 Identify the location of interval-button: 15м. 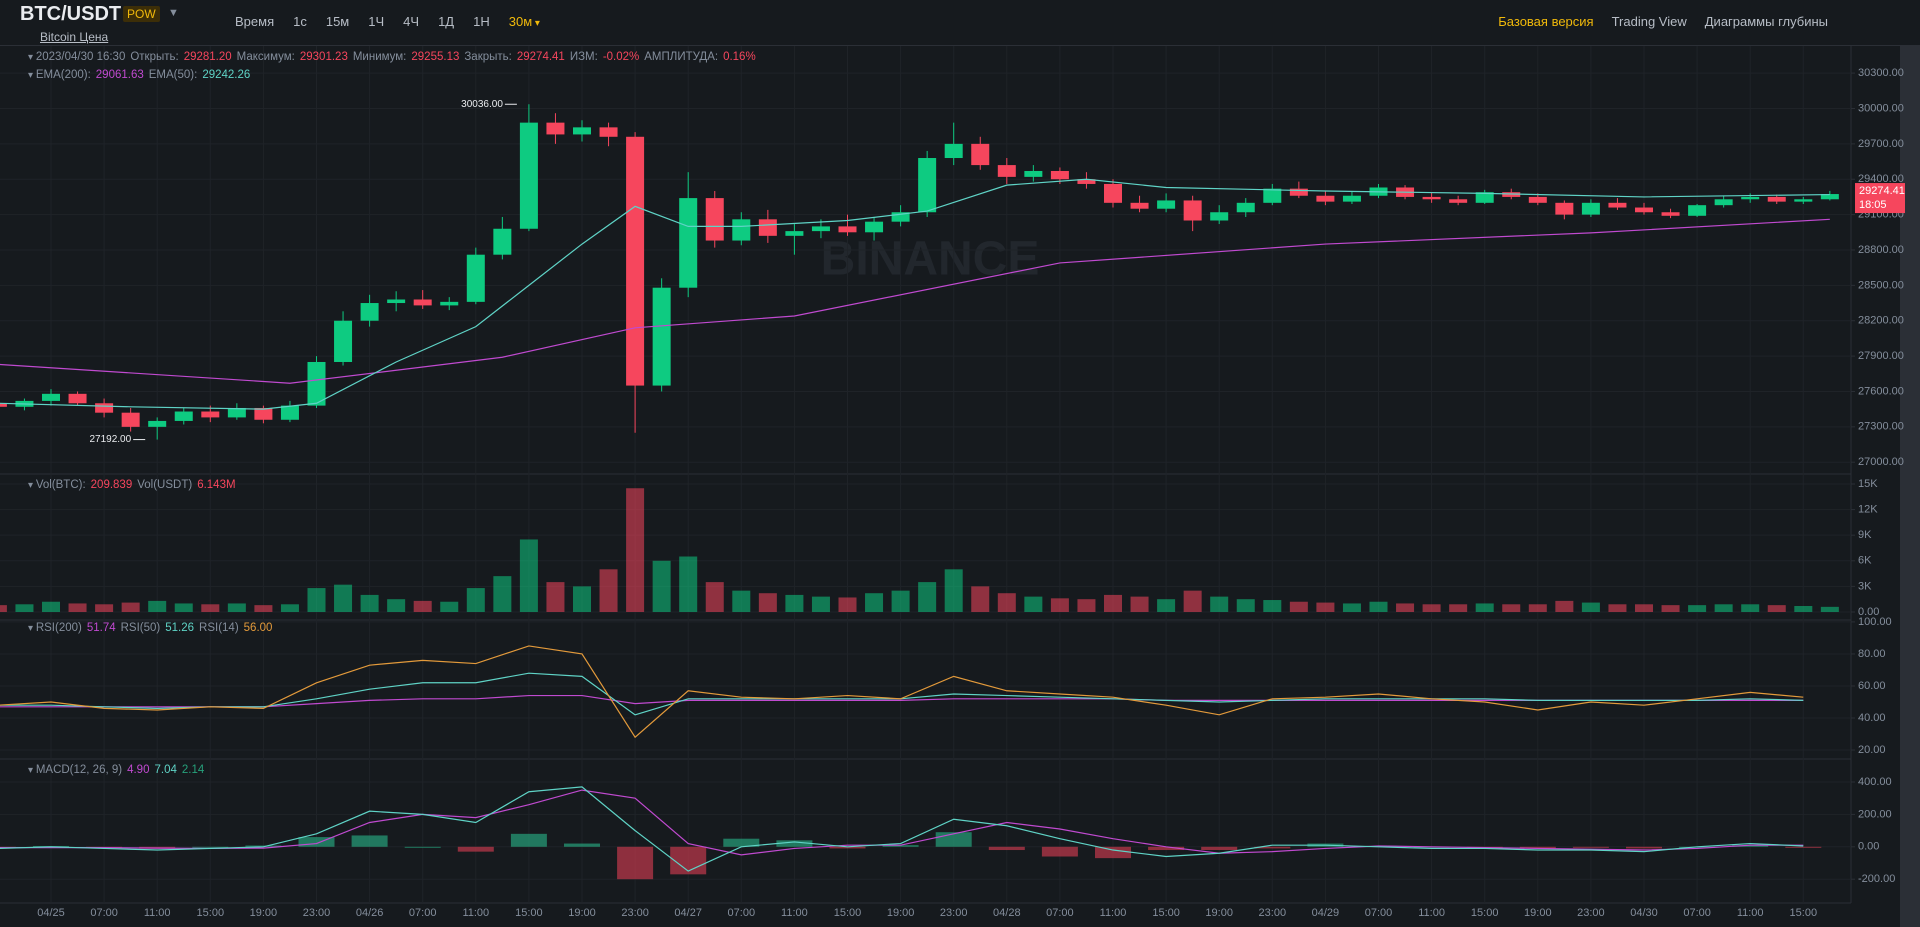
(337, 21).